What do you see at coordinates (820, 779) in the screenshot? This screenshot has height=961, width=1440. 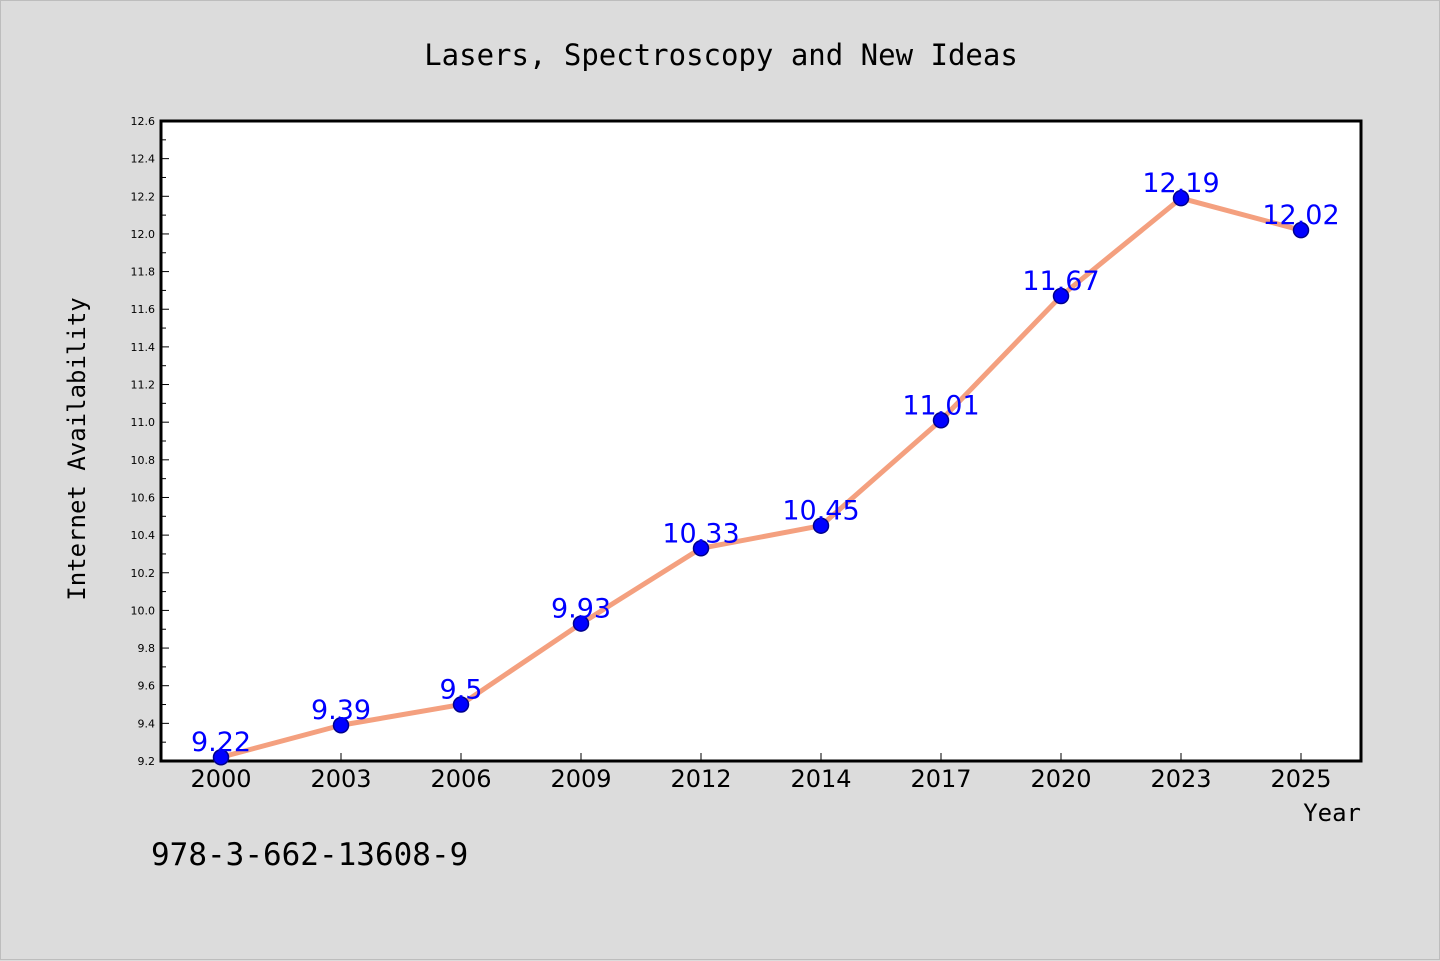 I see `x-tick-label: 2014` at bounding box center [820, 779].